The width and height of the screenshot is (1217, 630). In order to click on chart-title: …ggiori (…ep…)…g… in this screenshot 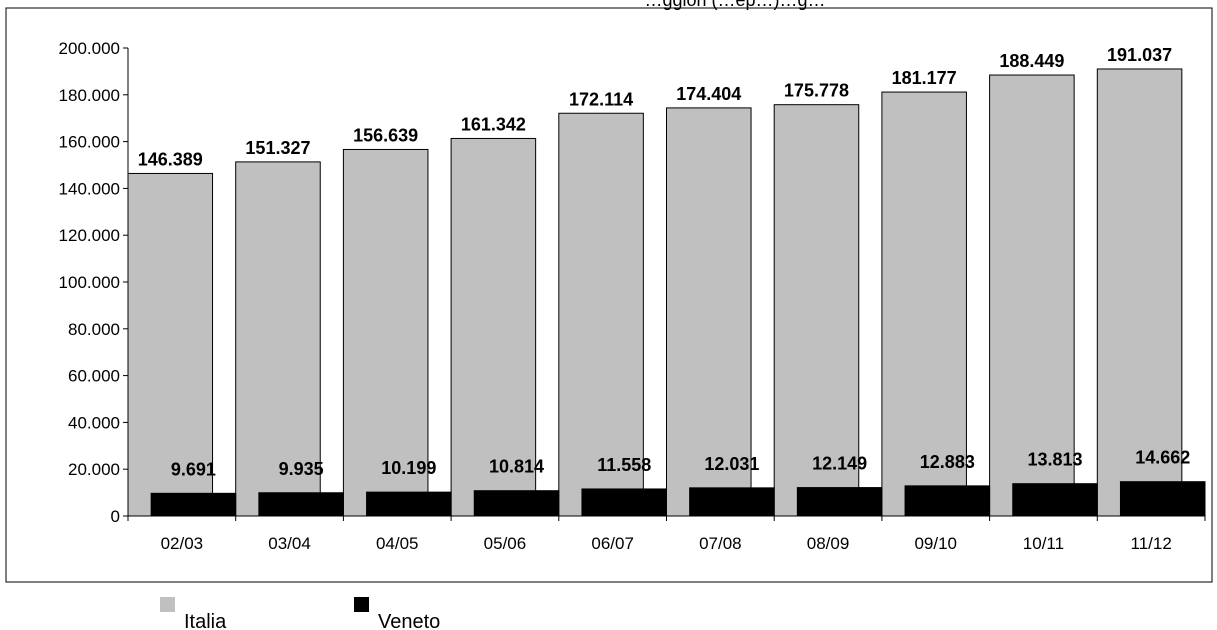, I will do `click(734, 5)`.